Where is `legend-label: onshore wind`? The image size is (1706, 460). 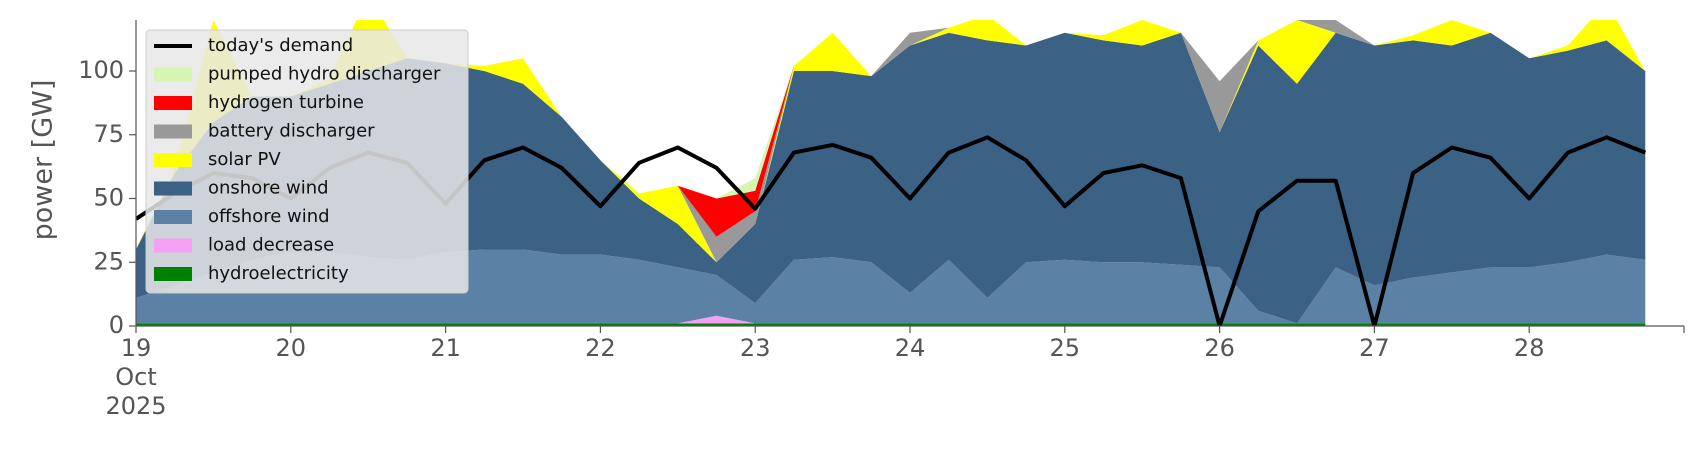
legend-label: onshore wind is located at coordinates (268, 188).